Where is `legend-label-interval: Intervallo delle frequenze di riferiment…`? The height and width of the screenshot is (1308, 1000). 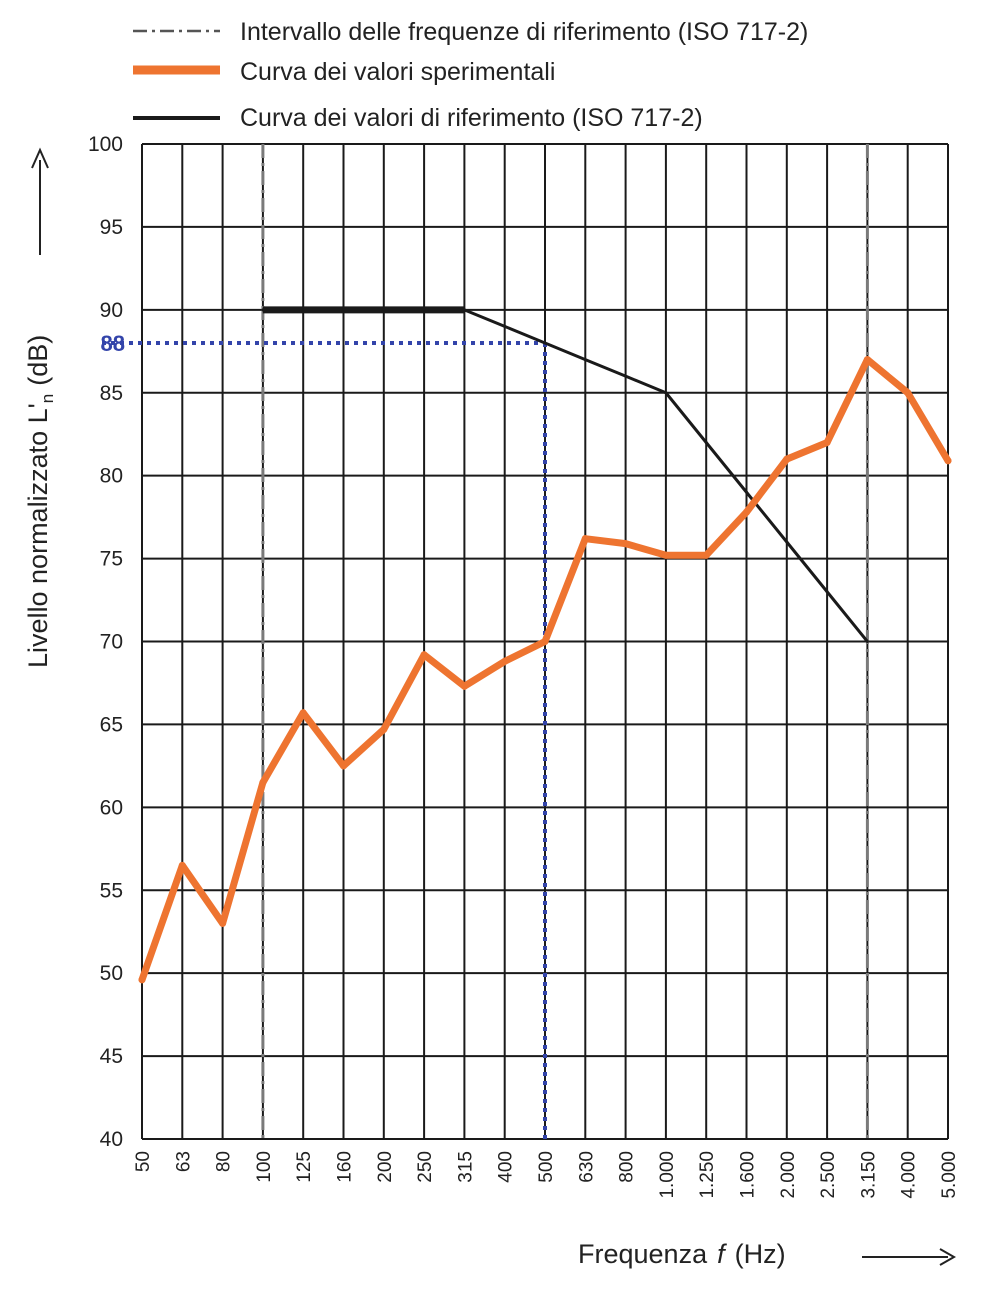
legend-label-interval: Intervallo delle frequenze di riferiment… is located at coordinates (524, 32).